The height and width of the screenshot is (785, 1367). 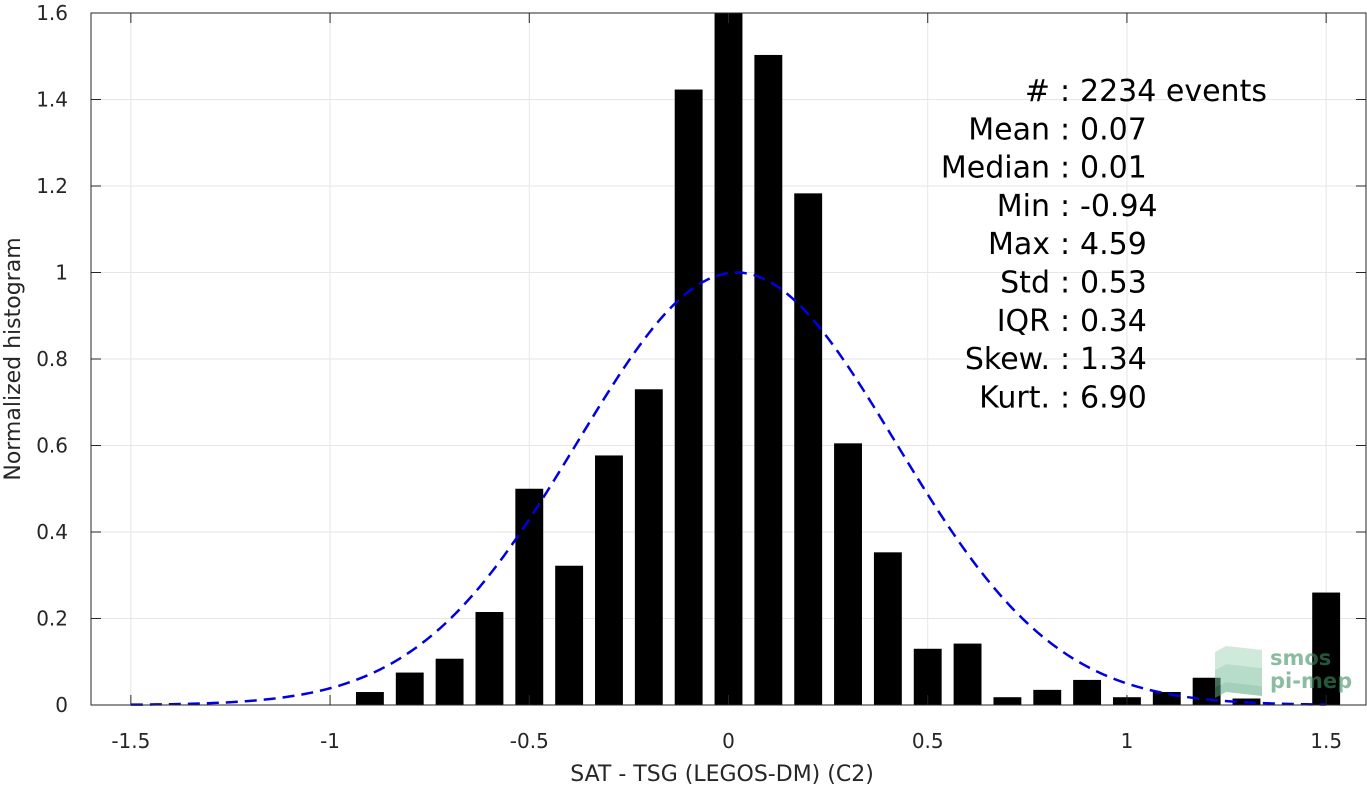 What do you see at coordinates (61, 273) in the screenshot?
I see `y-tick-label: 1` at bounding box center [61, 273].